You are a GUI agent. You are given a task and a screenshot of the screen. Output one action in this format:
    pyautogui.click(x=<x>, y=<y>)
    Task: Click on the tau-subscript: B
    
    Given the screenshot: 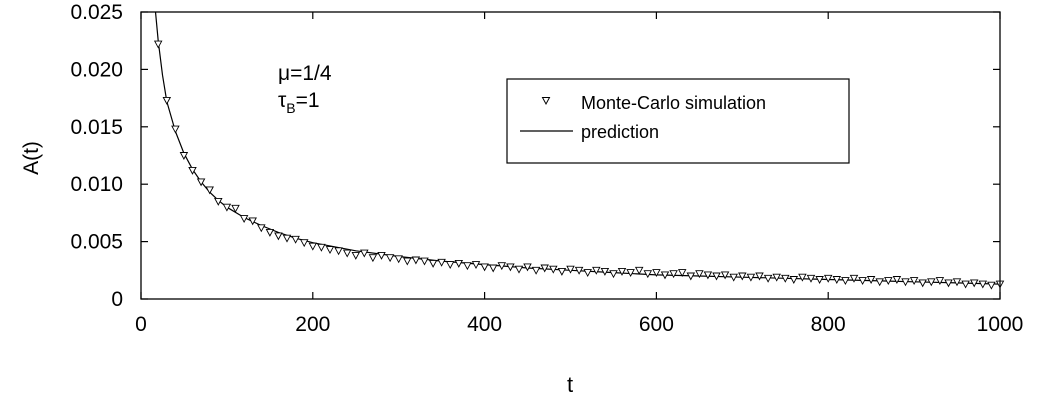 What is the action you would take?
    pyautogui.click(x=290, y=108)
    